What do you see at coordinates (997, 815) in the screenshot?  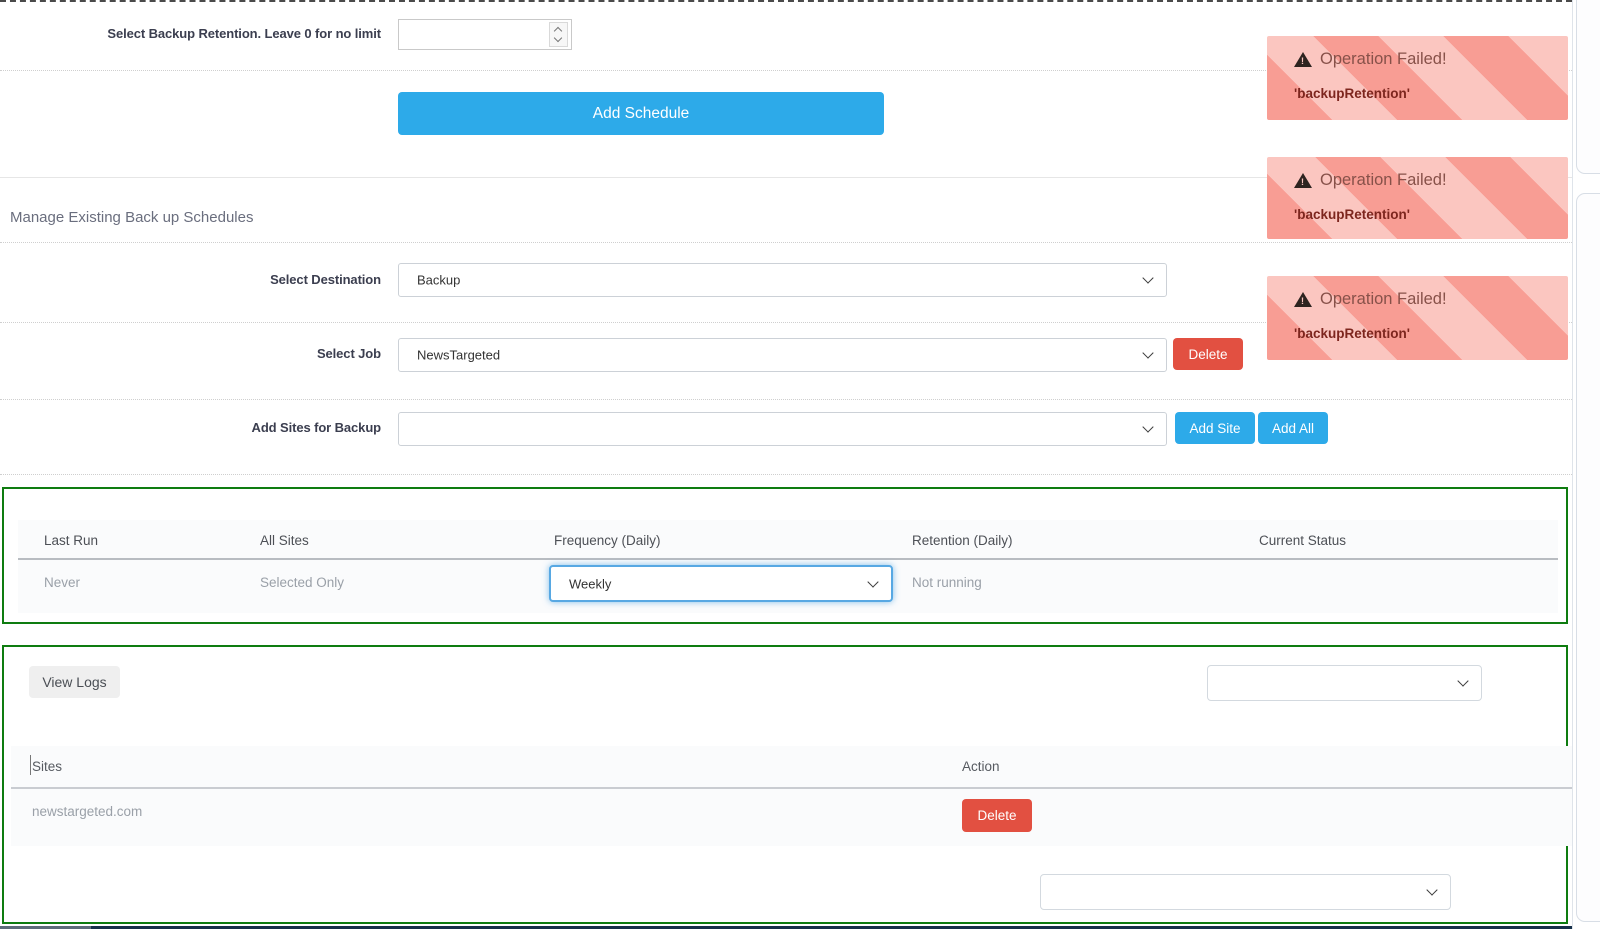 I see `delete-site-button: Delete` at bounding box center [997, 815].